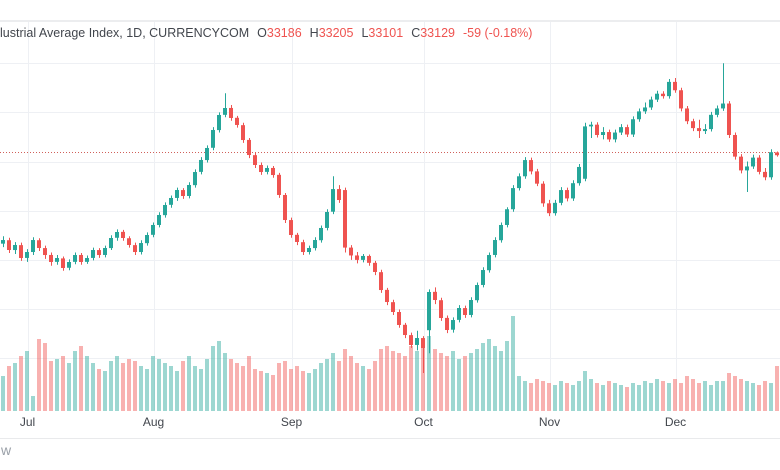 The image size is (780, 470). I want to click on time-axis-label: Oct, so click(423, 422).